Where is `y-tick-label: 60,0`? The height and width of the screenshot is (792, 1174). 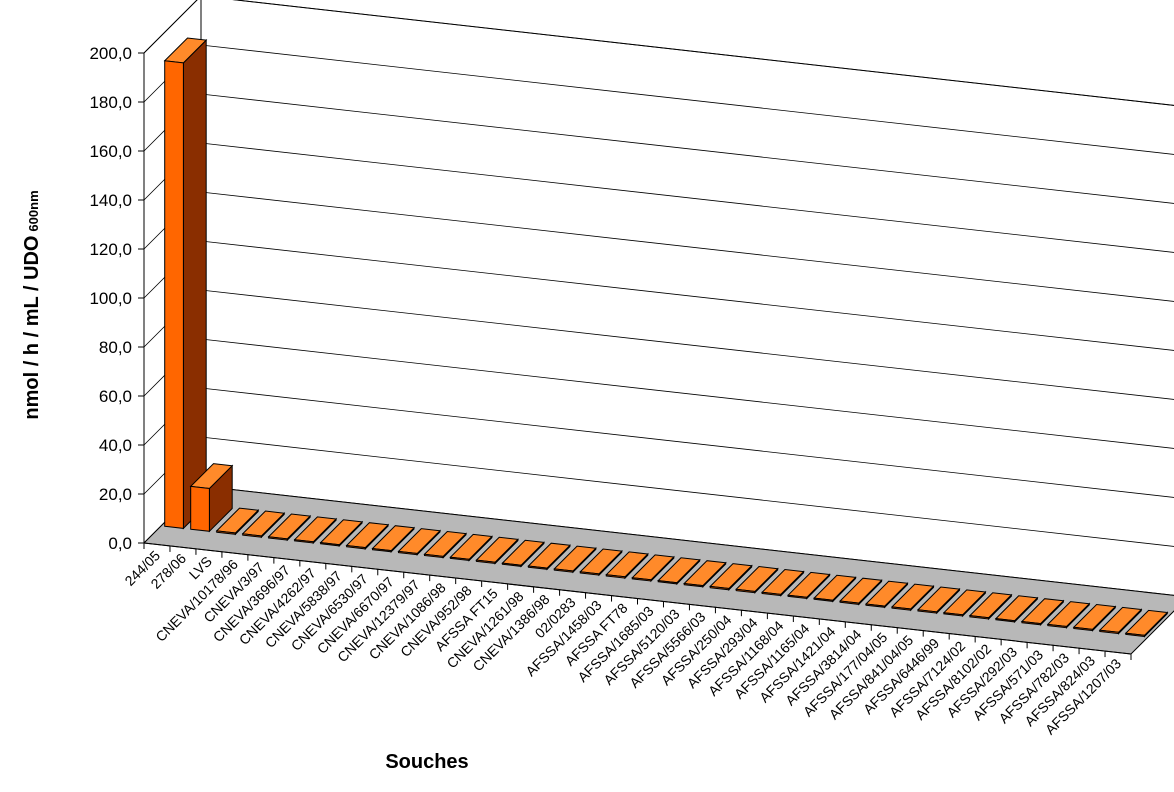 y-tick-label: 60,0 is located at coordinates (115, 396).